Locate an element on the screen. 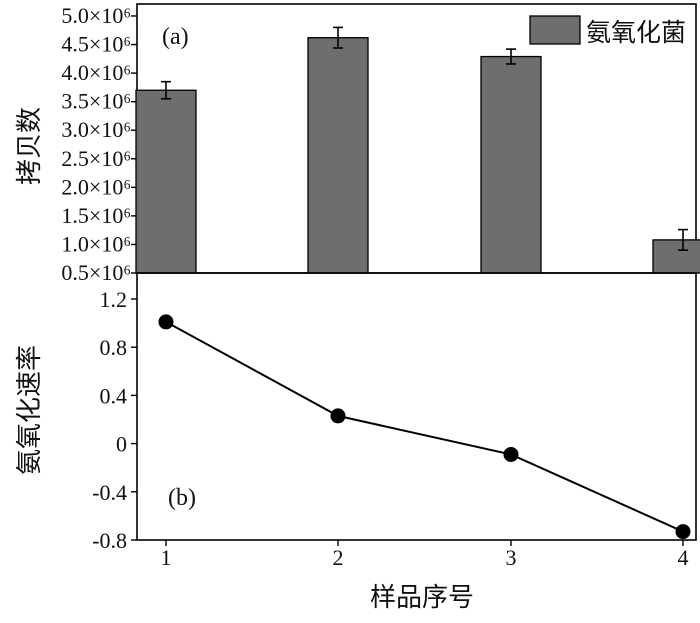 This screenshot has width=700, height=623. panel-a-y-tick-label: 4.0×10⁶ is located at coordinates (96, 72).